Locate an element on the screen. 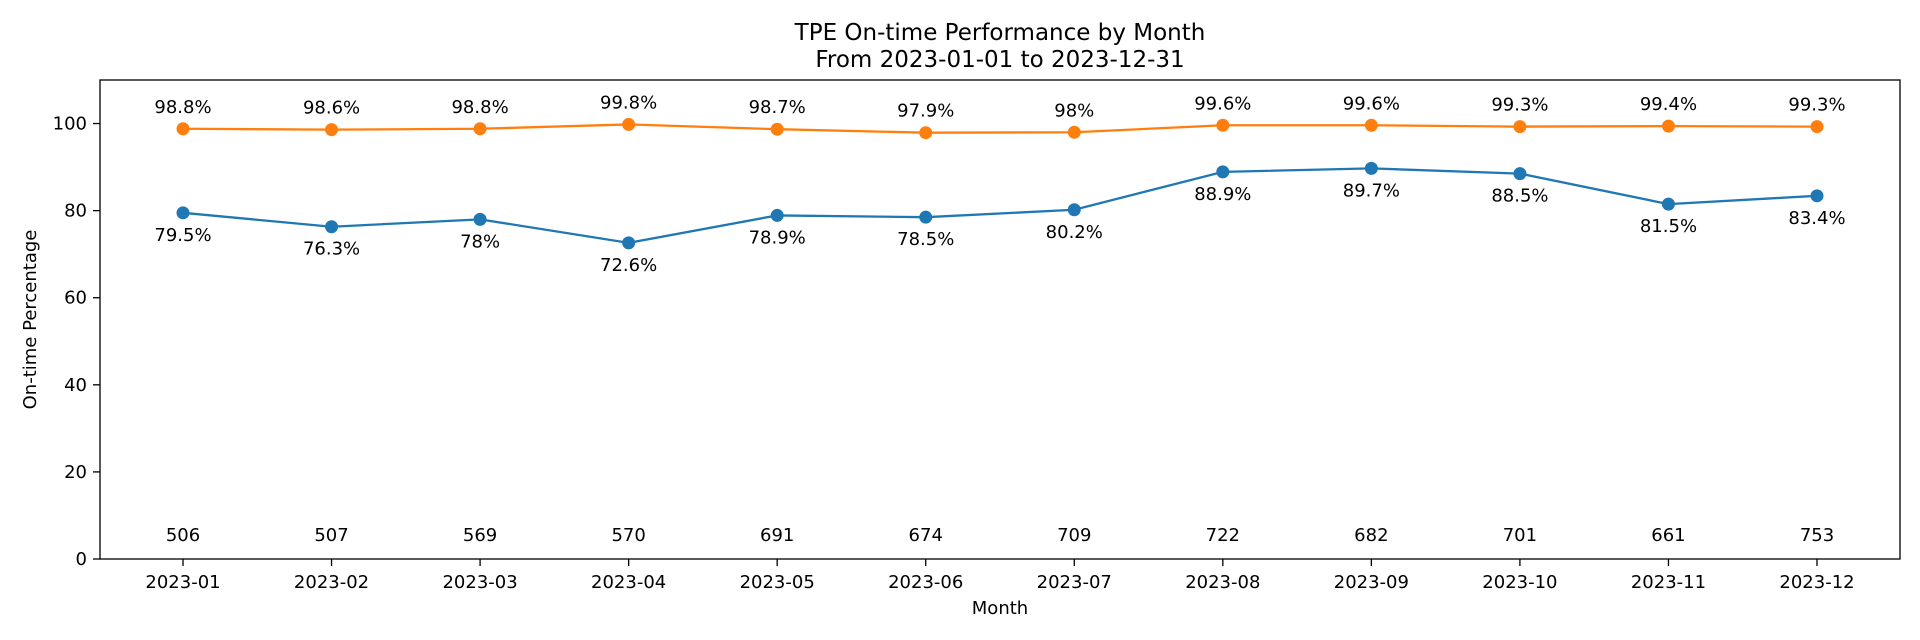  count-label: 570 is located at coordinates (628, 535).